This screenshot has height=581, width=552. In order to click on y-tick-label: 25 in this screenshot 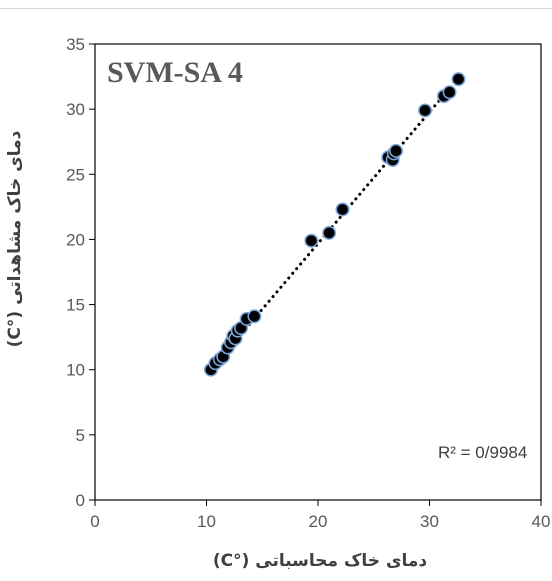, I will do `click(75, 174)`.